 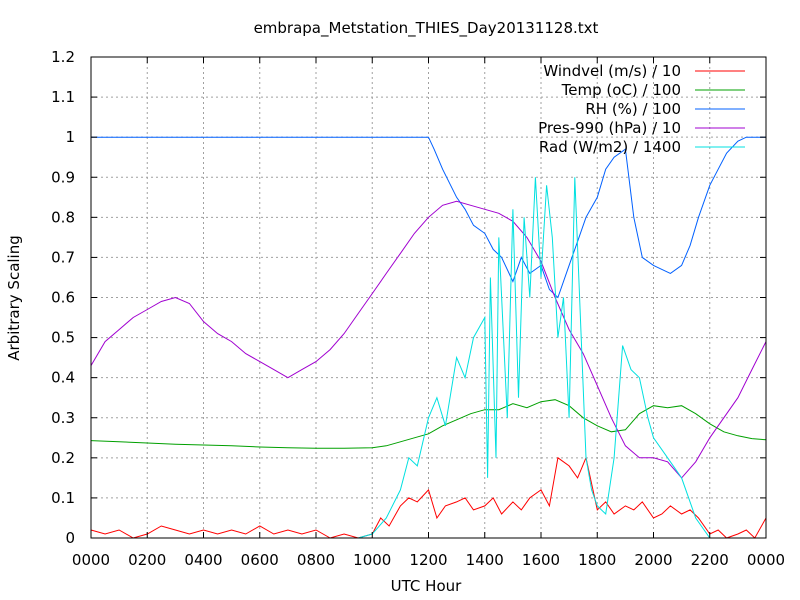 What do you see at coordinates (541, 560) in the screenshot?
I see `x-tick-label: 1600` at bounding box center [541, 560].